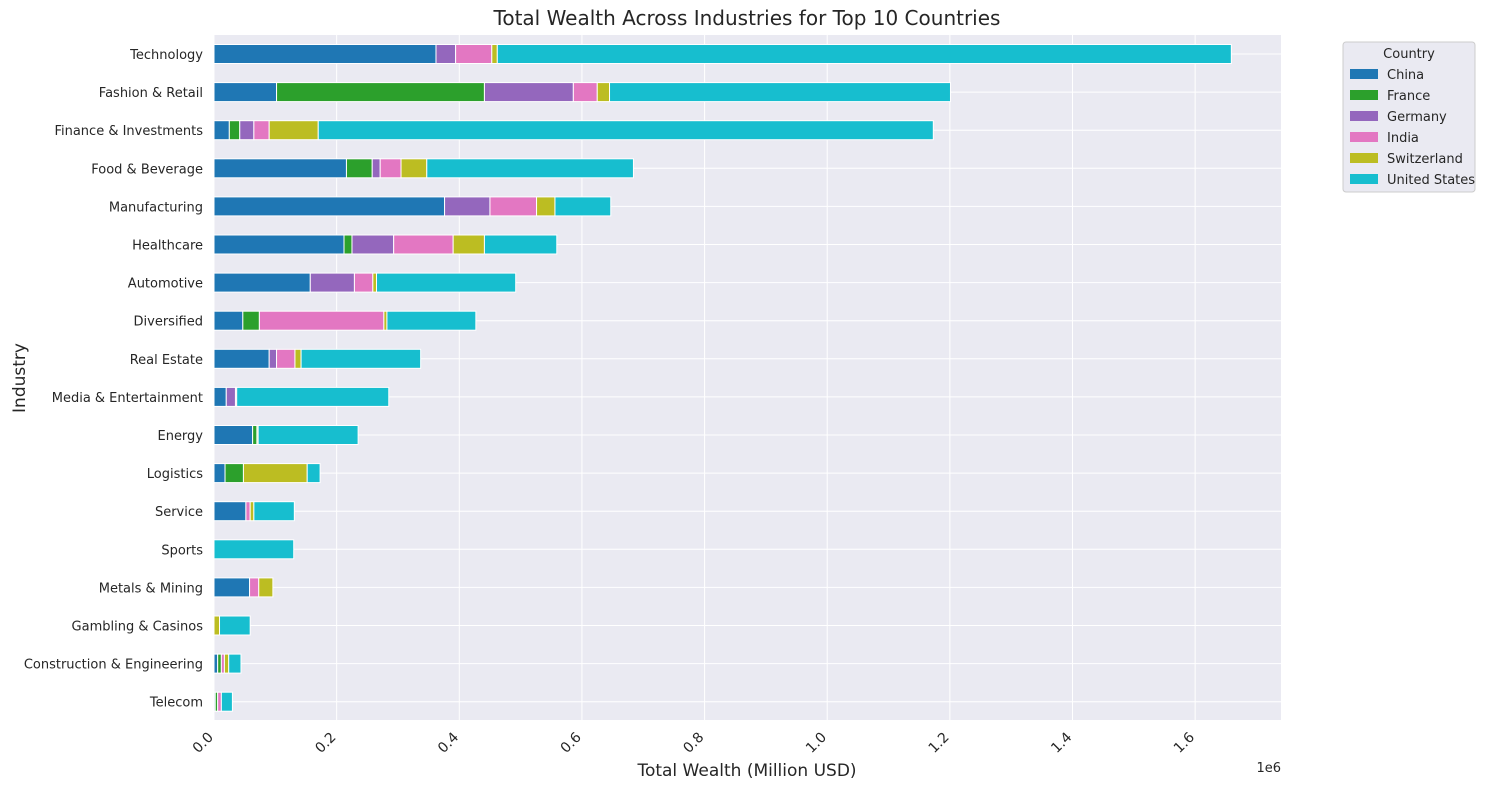 This screenshot has height=790, width=1485. What do you see at coordinates (1408, 96) in the screenshot?
I see `legend-label: France` at bounding box center [1408, 96].